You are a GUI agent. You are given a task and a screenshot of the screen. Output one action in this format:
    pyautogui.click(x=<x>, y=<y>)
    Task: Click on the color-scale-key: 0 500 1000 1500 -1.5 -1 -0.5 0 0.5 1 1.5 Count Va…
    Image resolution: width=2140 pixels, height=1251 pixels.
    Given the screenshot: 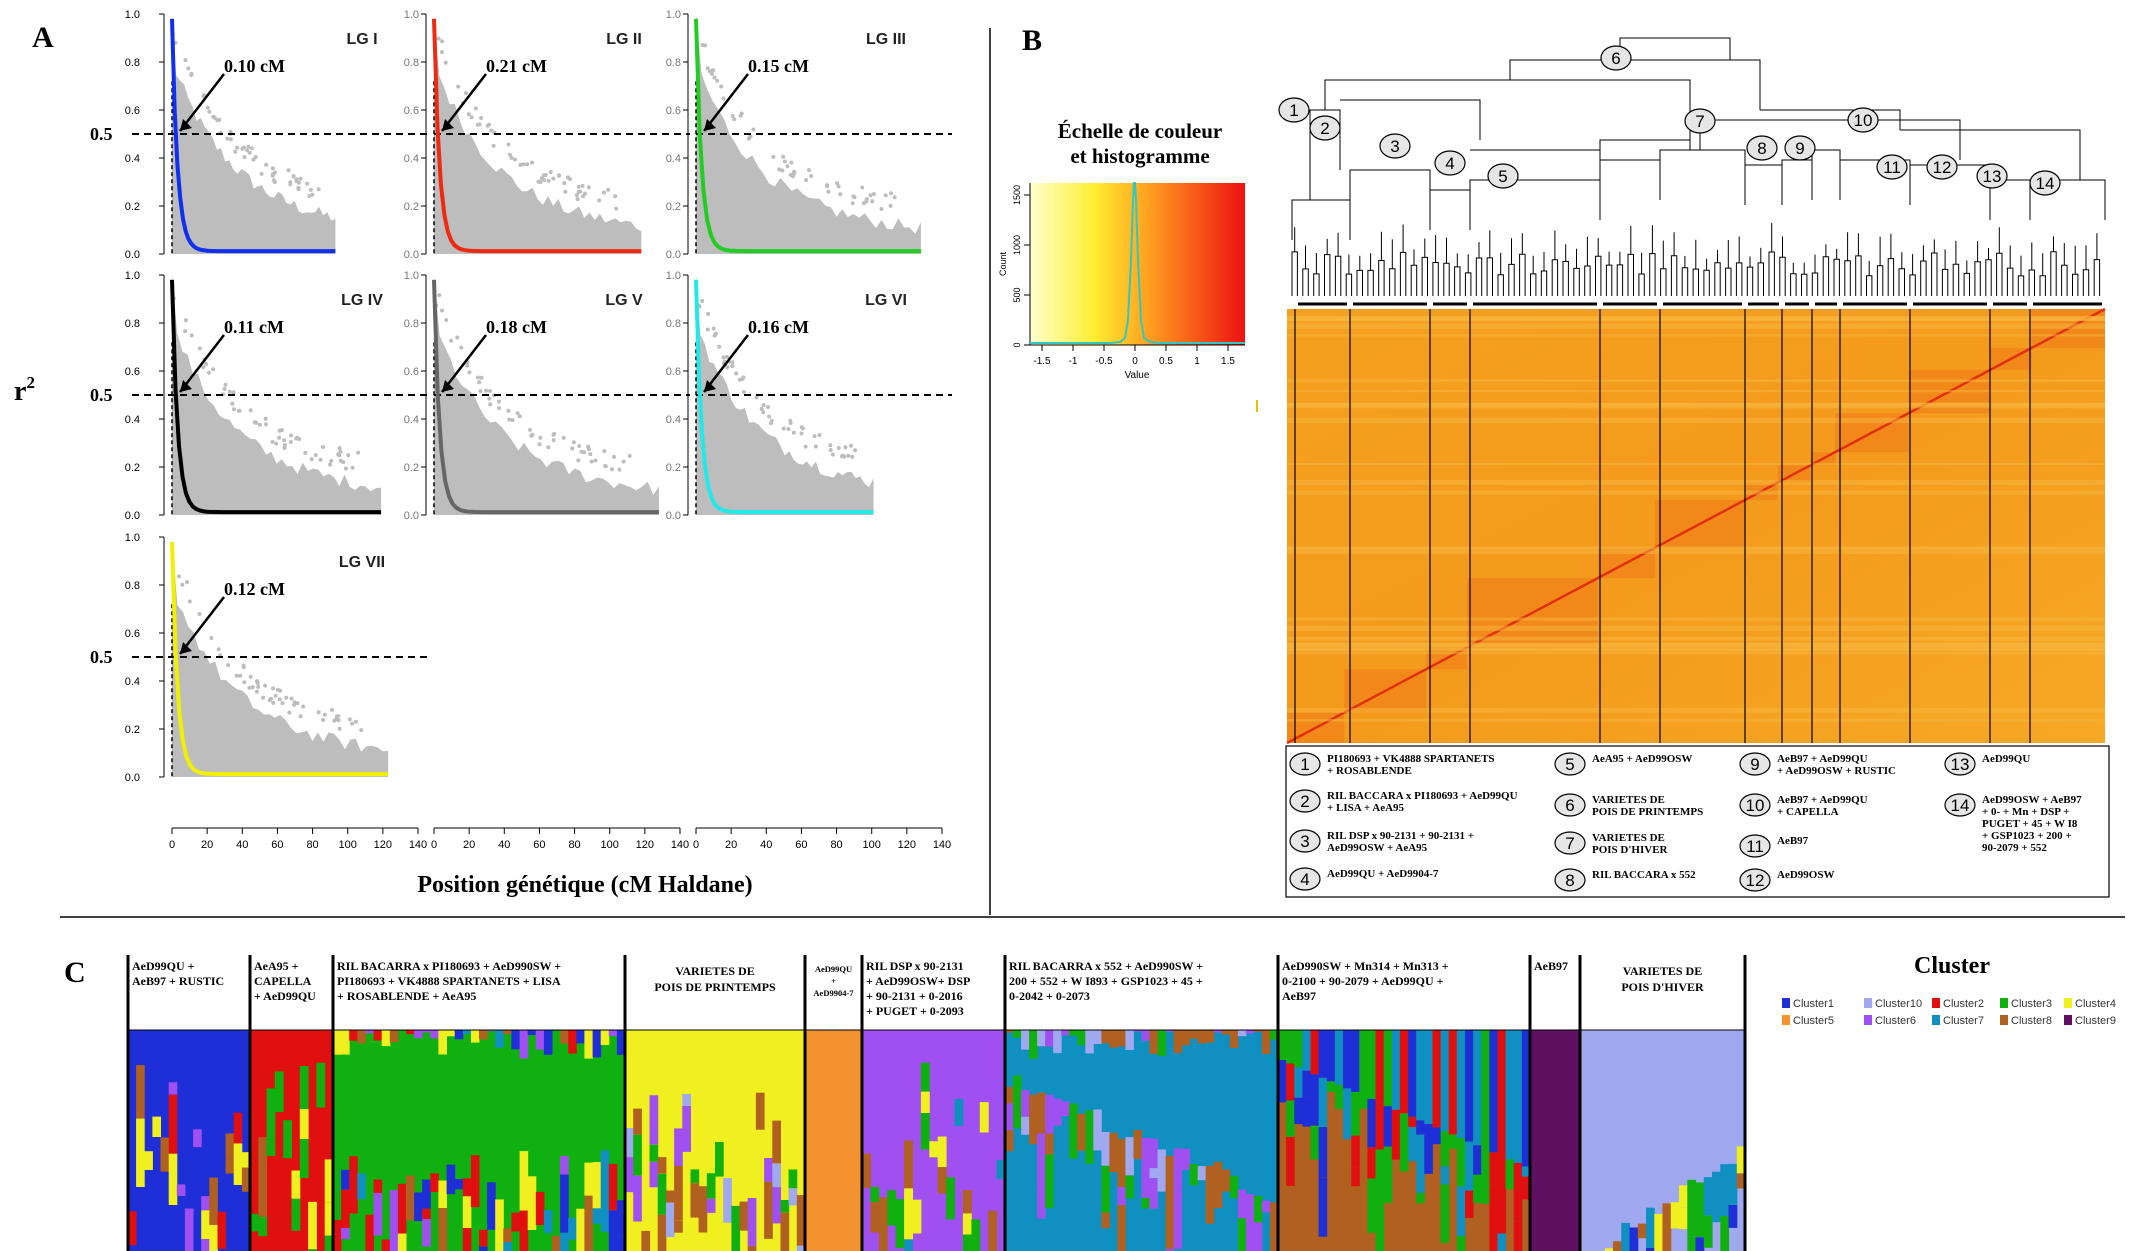 What is the action you would take?
    pyautogui.click(x=1121, y=281)
    